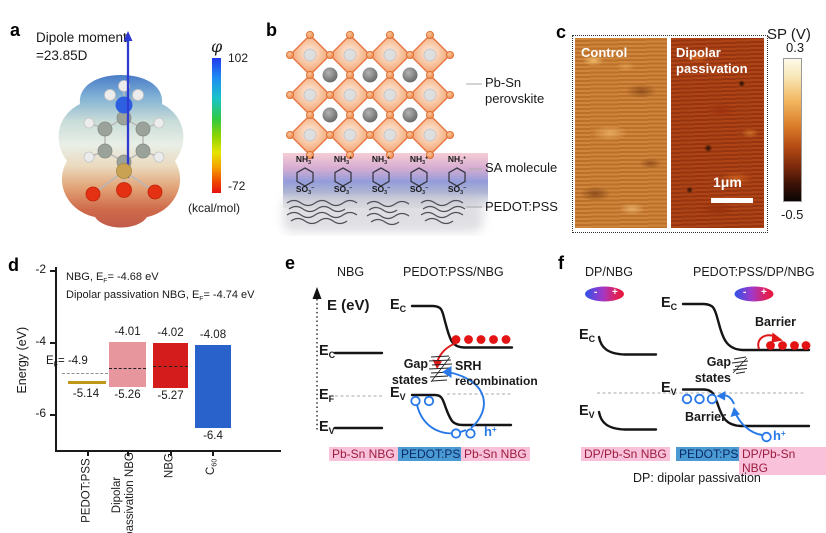  I want to click on x-category-c60: C60, so click(212, 466).